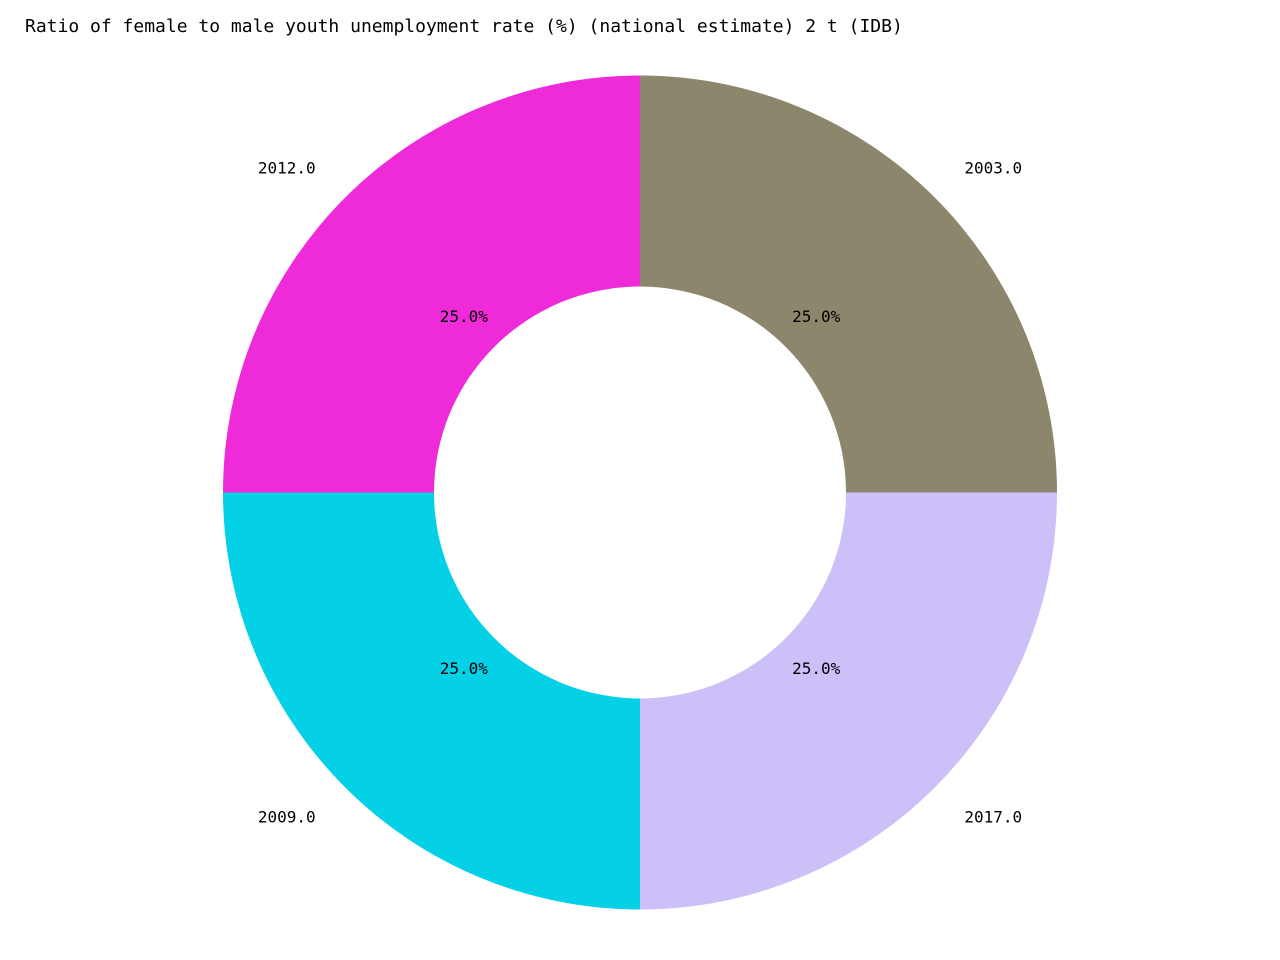  Describe the element at coordinates (287, 168) in the screenshot. I see `slice-label: 2012.0` at that location.